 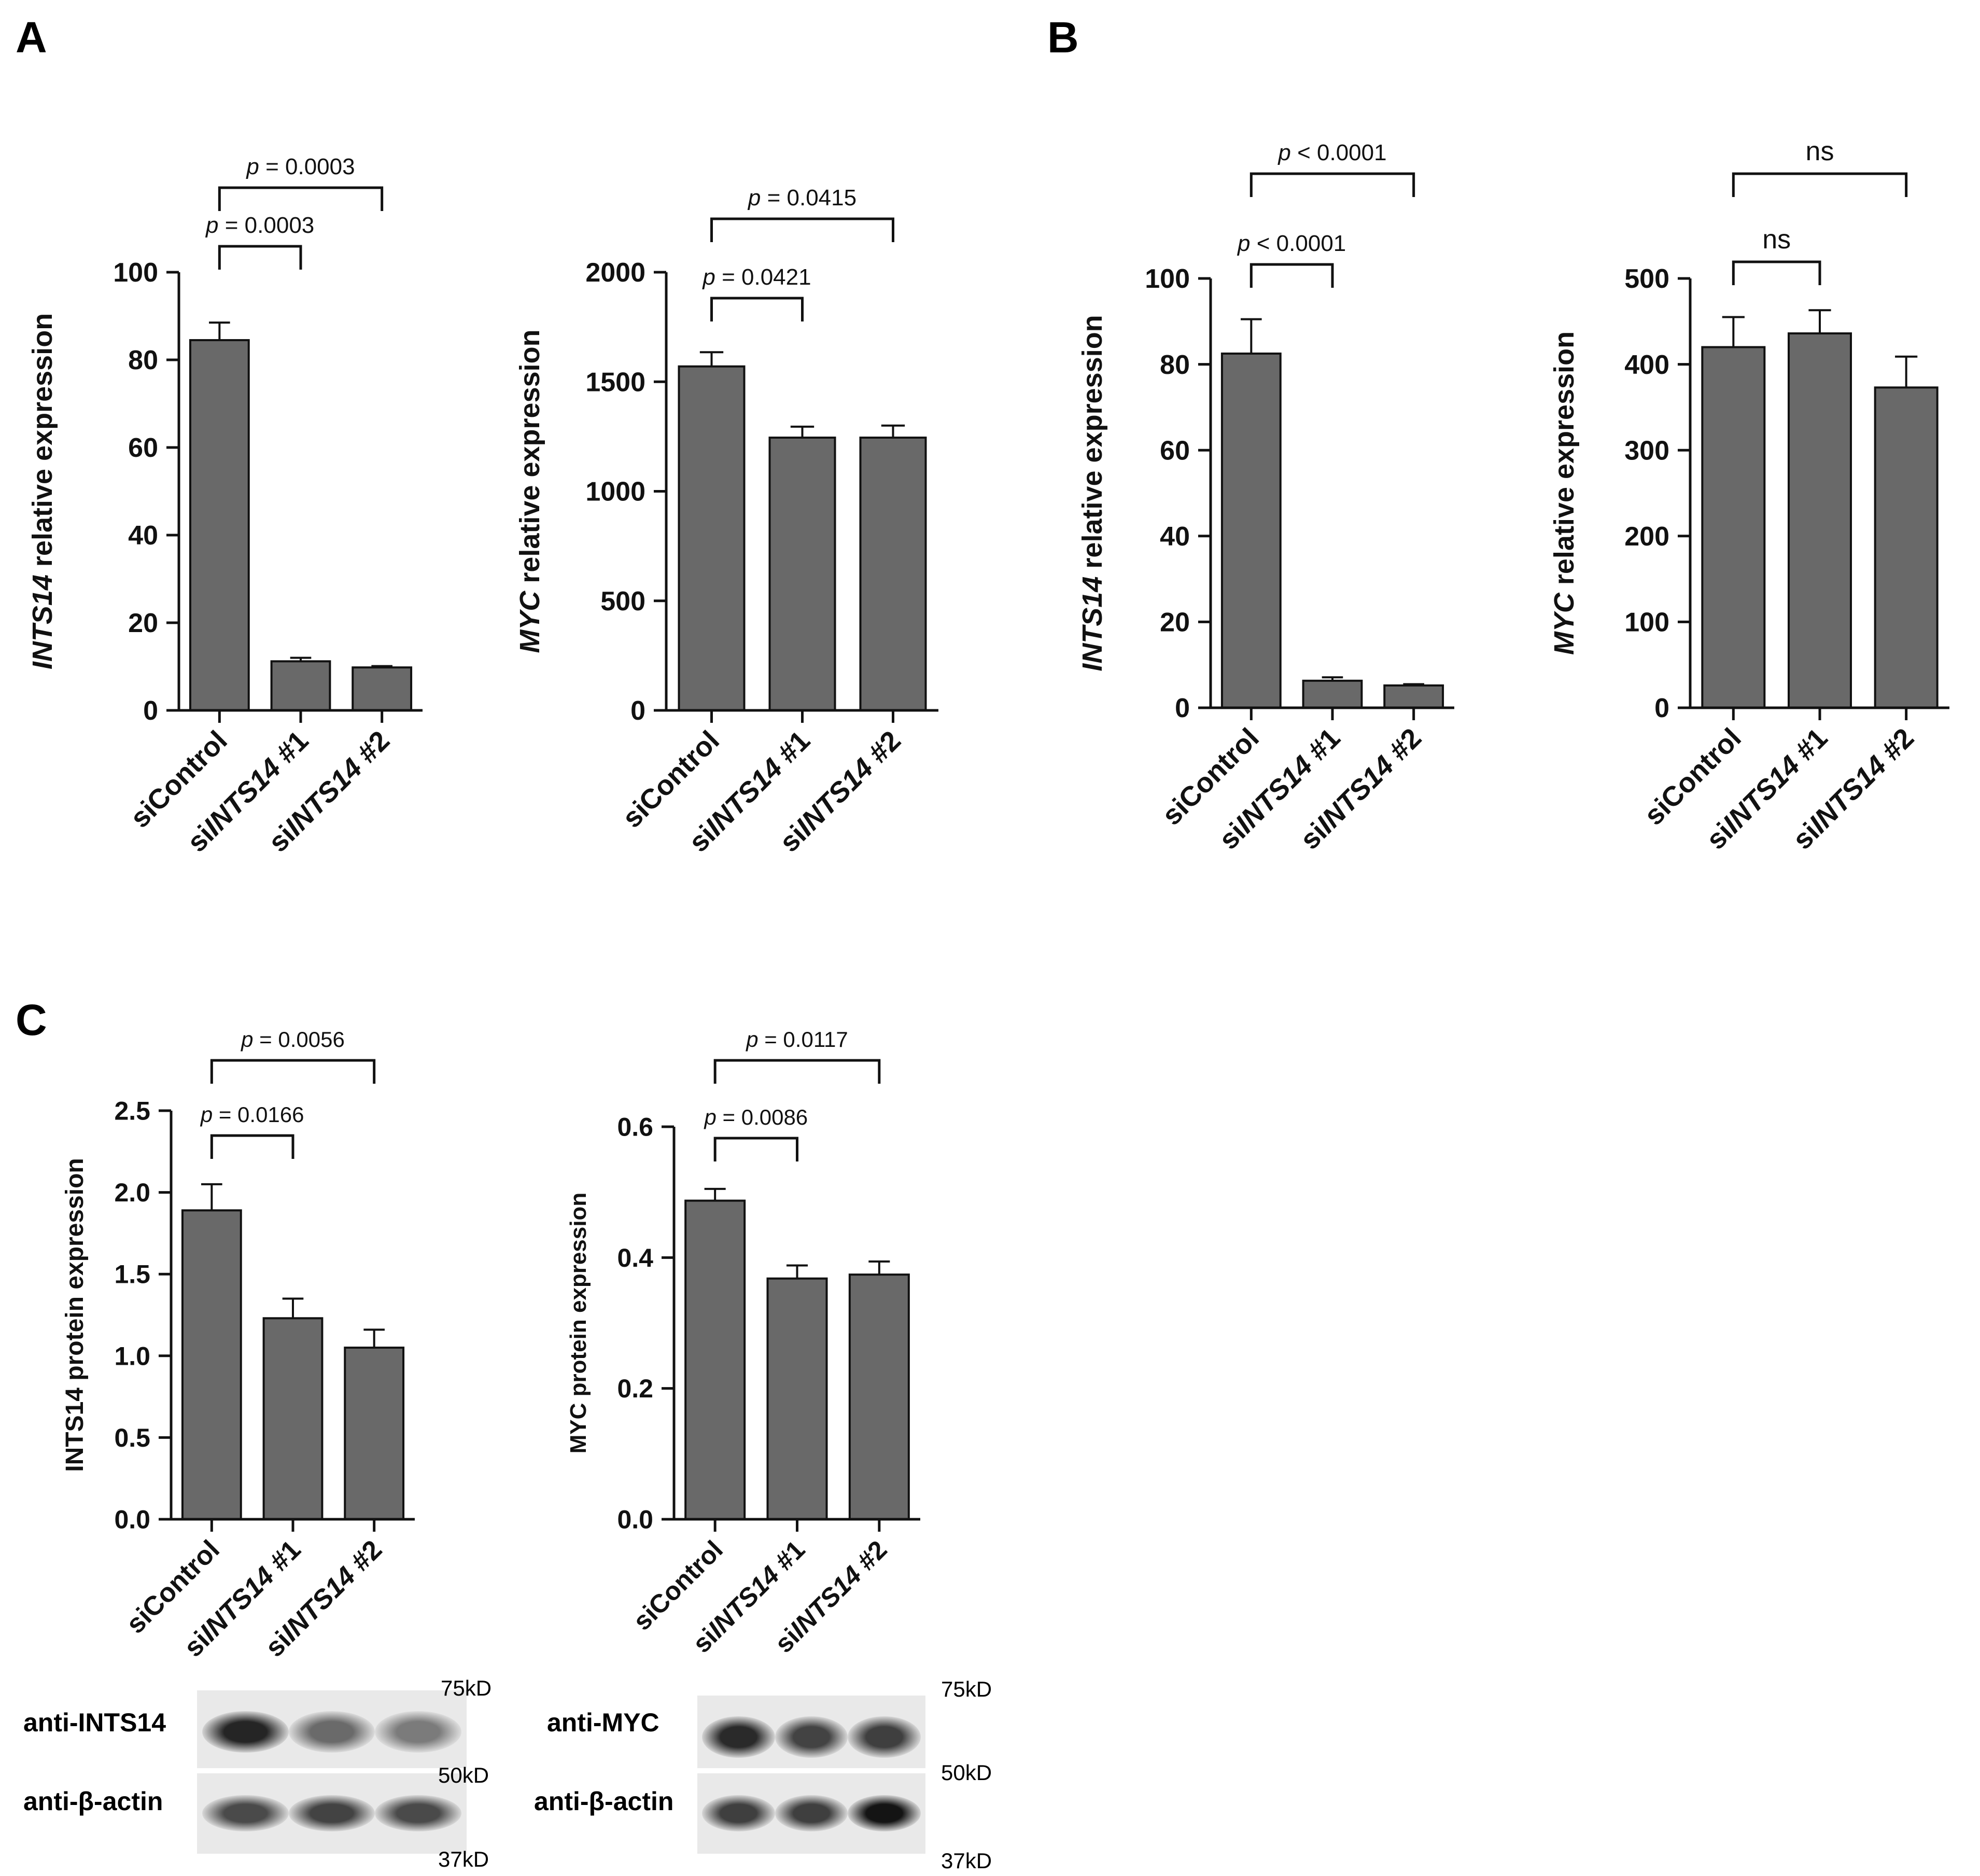 I want to click on y-tick-label: 500, so click(x=1646, y=279).